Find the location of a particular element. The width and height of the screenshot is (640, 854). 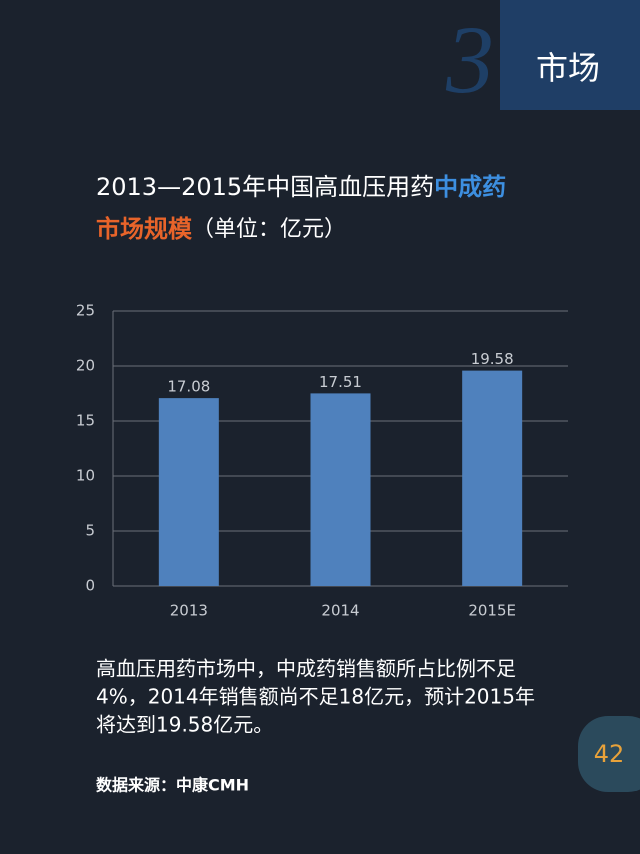

chart-title: 2013—2015年中国高血压用药中成药 is located at coordinates (301, 187).